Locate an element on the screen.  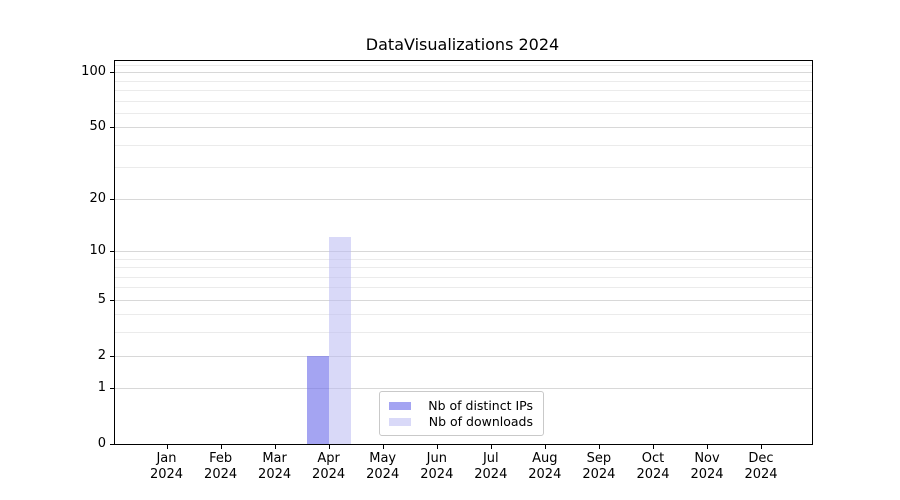
y-tick-label-2: 2 is located at coordinates (101, 355).